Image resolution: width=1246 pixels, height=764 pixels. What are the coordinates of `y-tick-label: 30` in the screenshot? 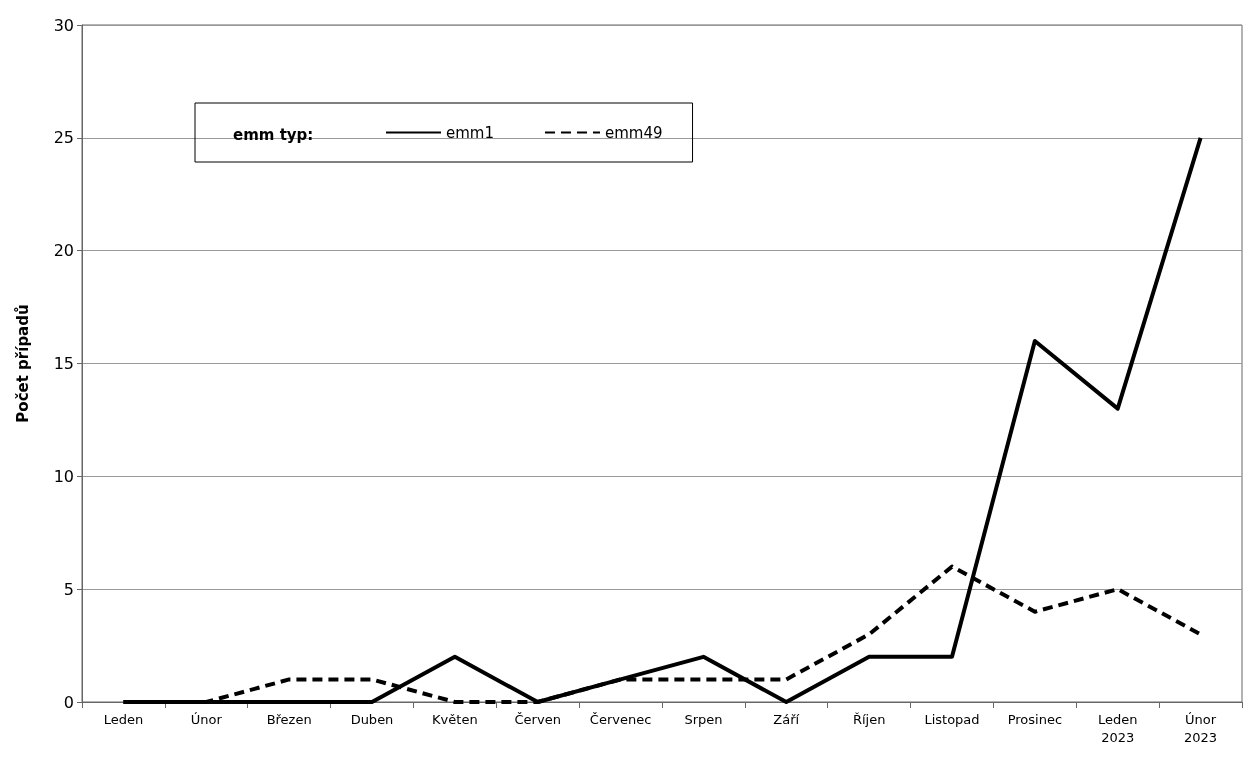 It's located at (63, 25).